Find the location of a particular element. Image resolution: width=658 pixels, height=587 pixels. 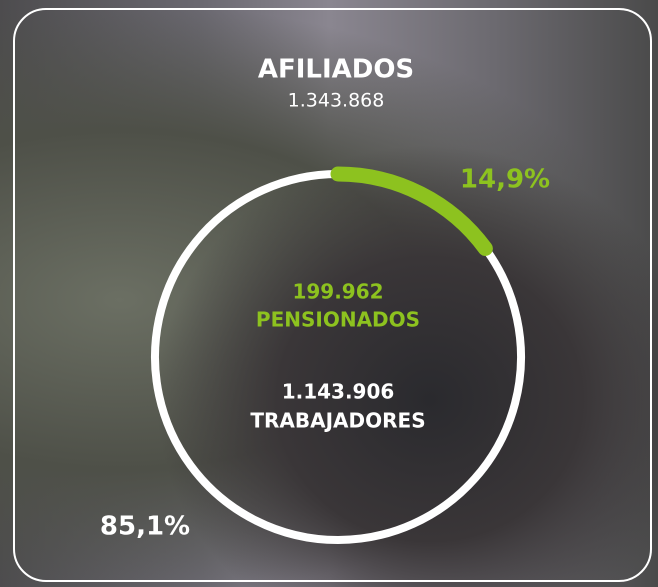

percent-label: 85,1% is located at coordinates (145, 527).